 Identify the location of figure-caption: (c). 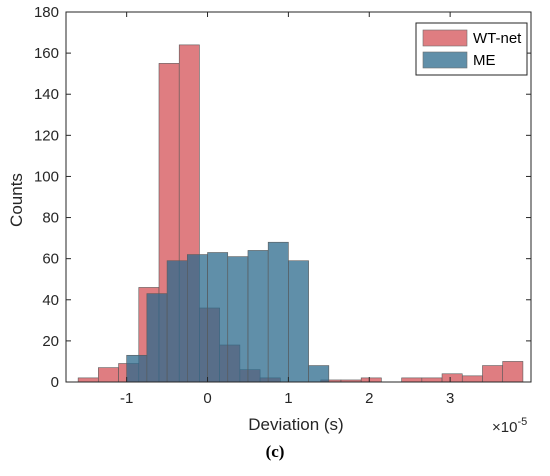
(275, 451).